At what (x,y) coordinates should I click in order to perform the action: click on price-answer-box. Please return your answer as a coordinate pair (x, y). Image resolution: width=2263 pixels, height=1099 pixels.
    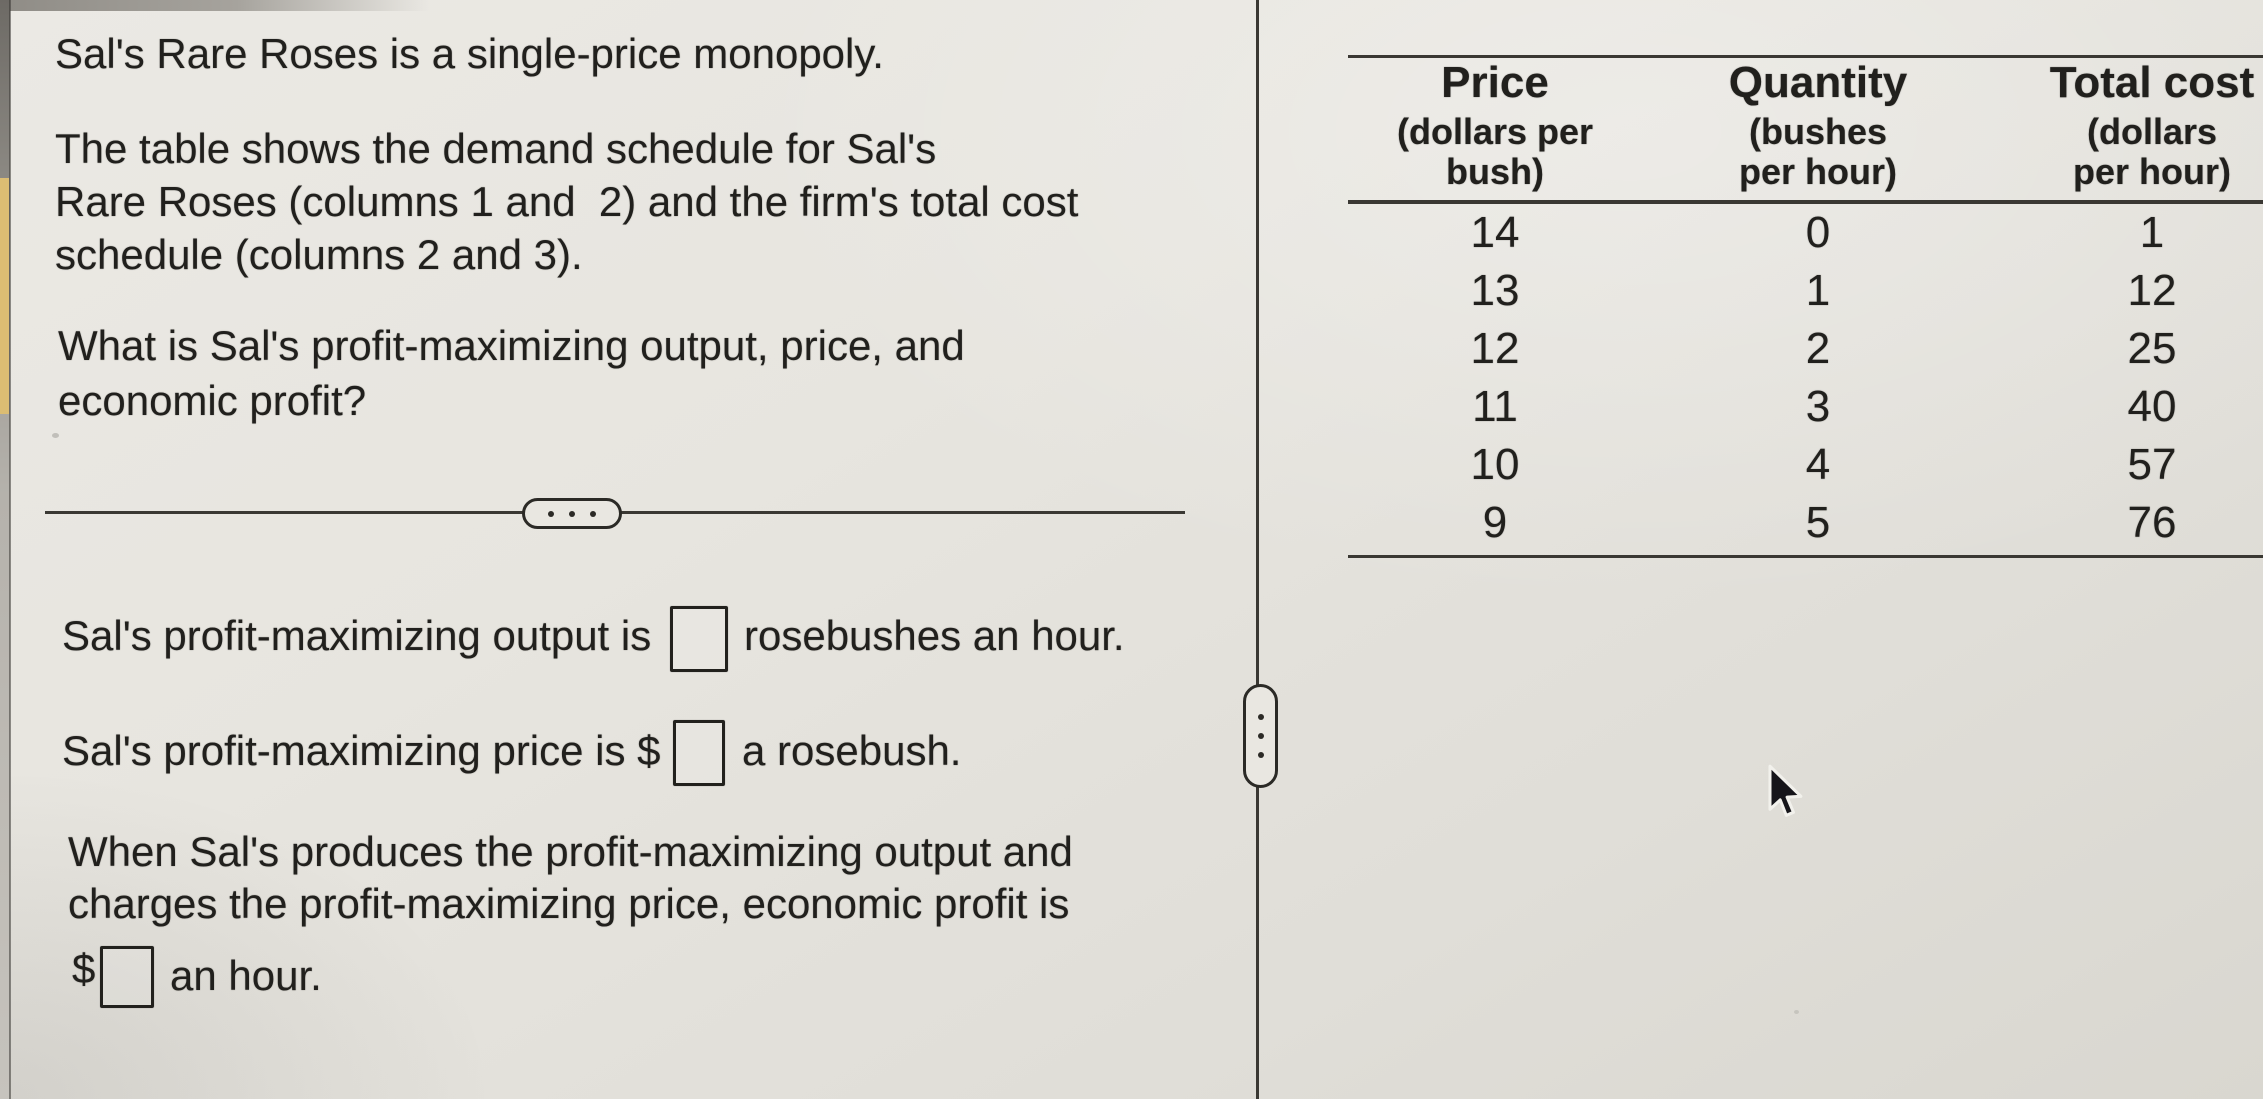
    Looking at the image, I should click on (699, 753).